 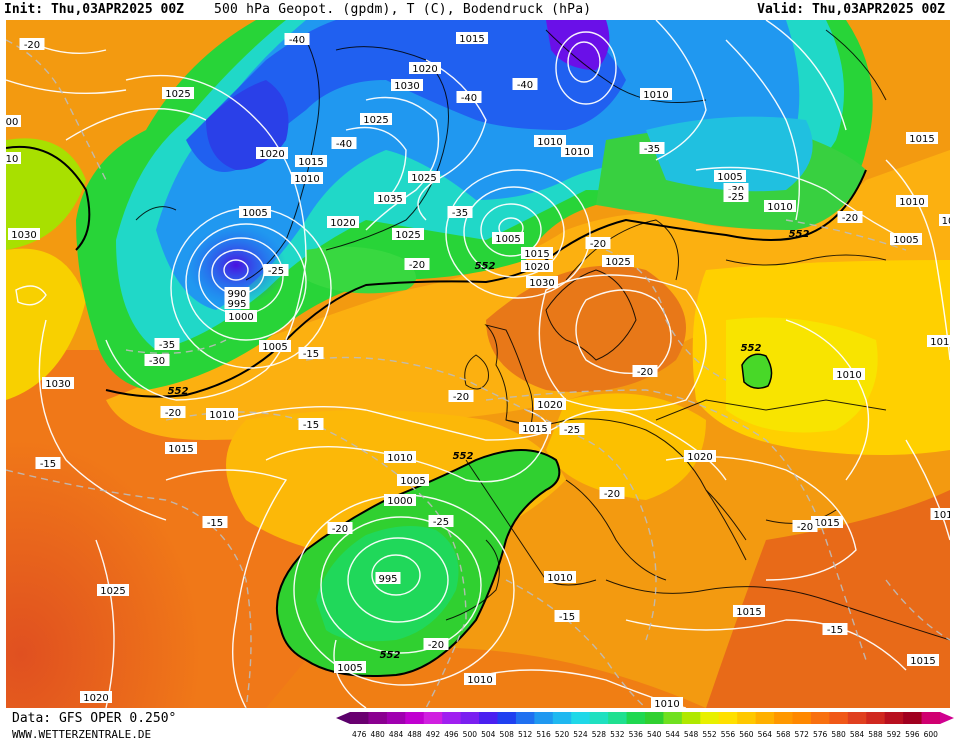 I want to click on legend-value: 496, so click(x=451, y=734).